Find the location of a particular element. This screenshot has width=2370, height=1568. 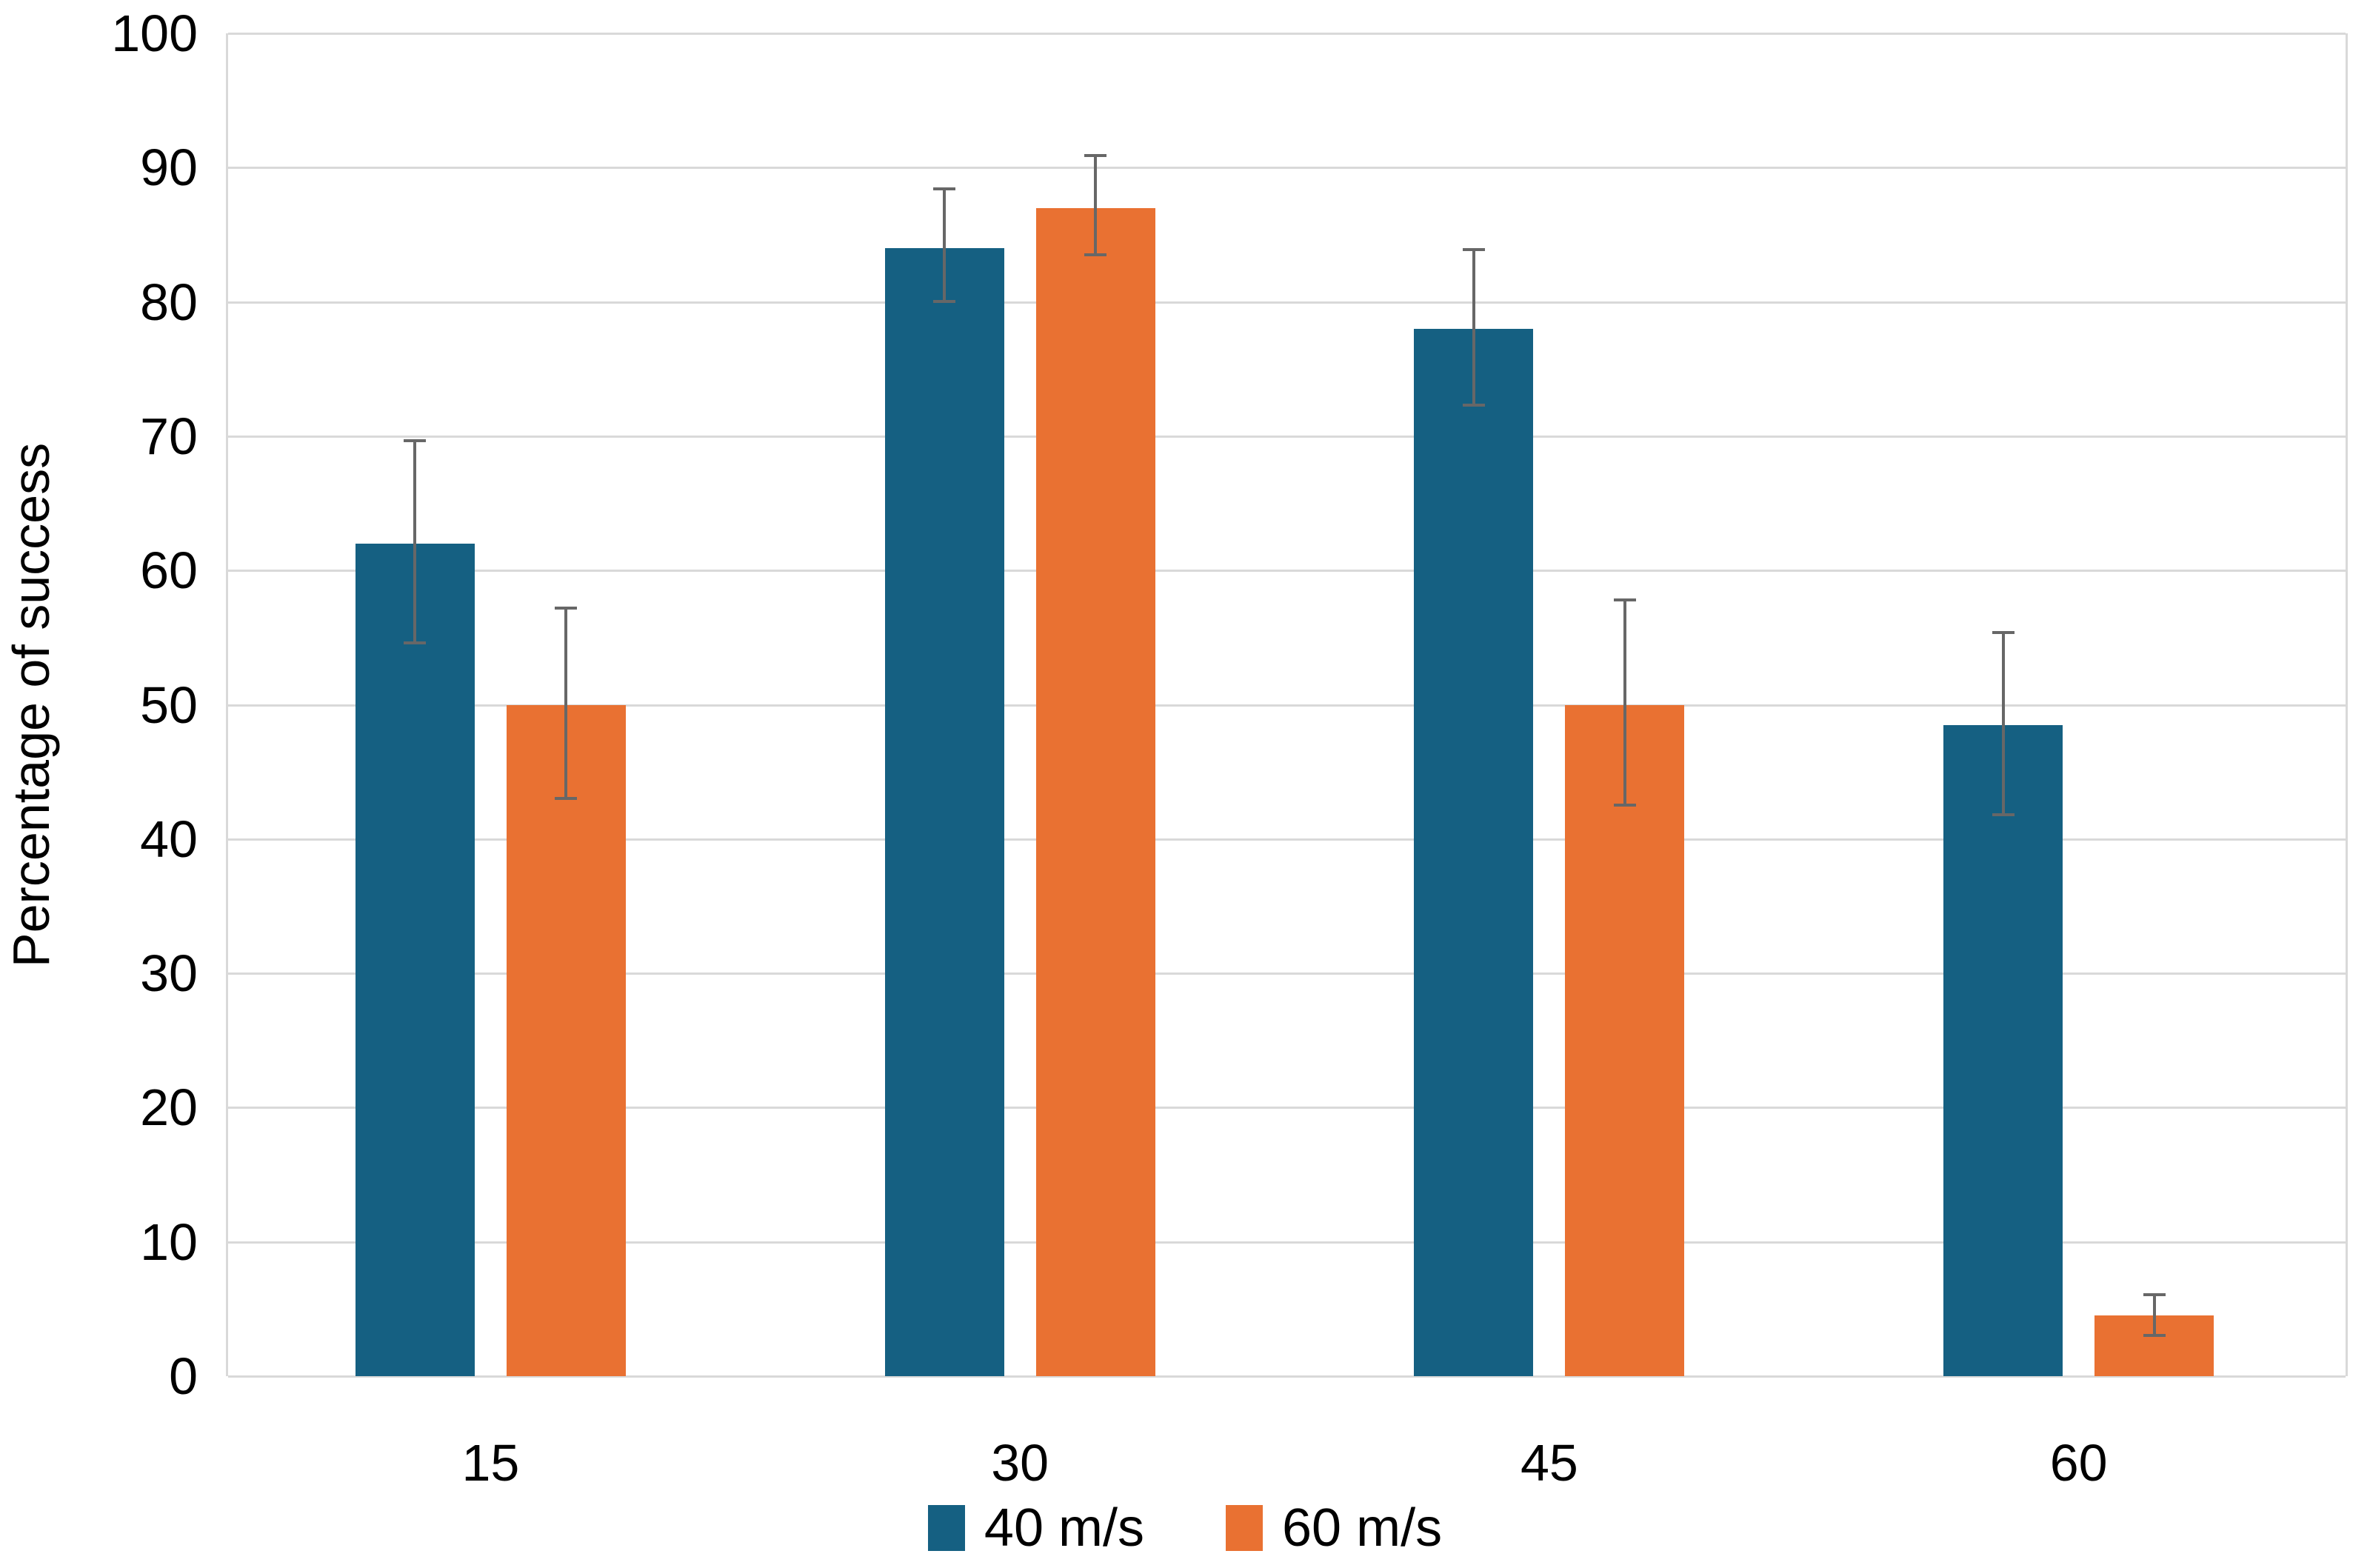

x-tick-label: 15 is located at coordinates (490, 1463).